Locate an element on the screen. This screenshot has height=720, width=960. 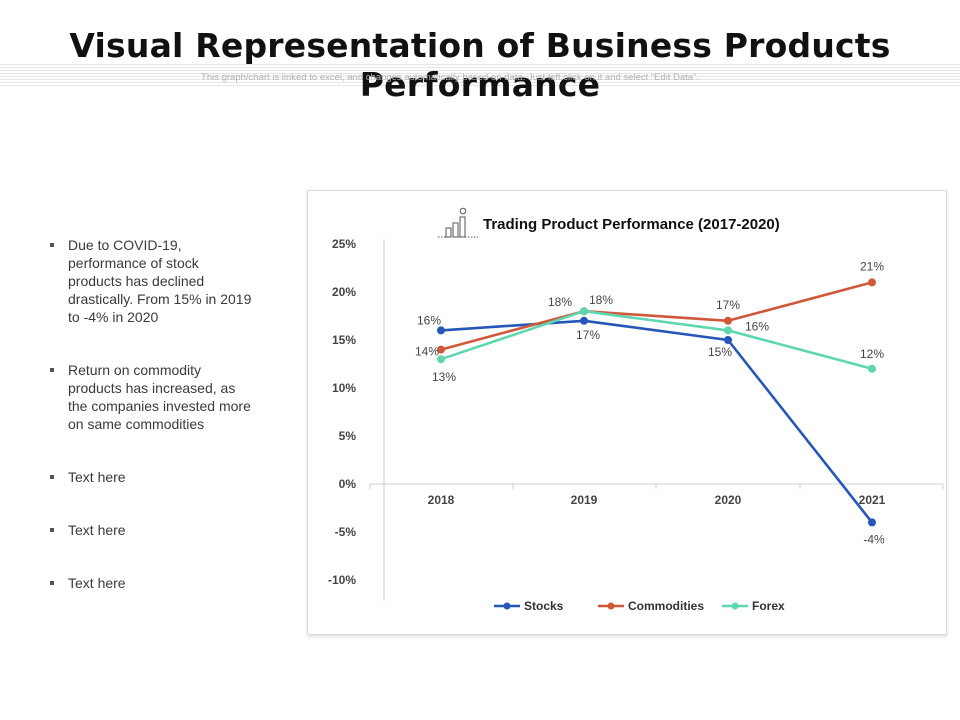
series-line-stocks is located at coordinates (656, 421).